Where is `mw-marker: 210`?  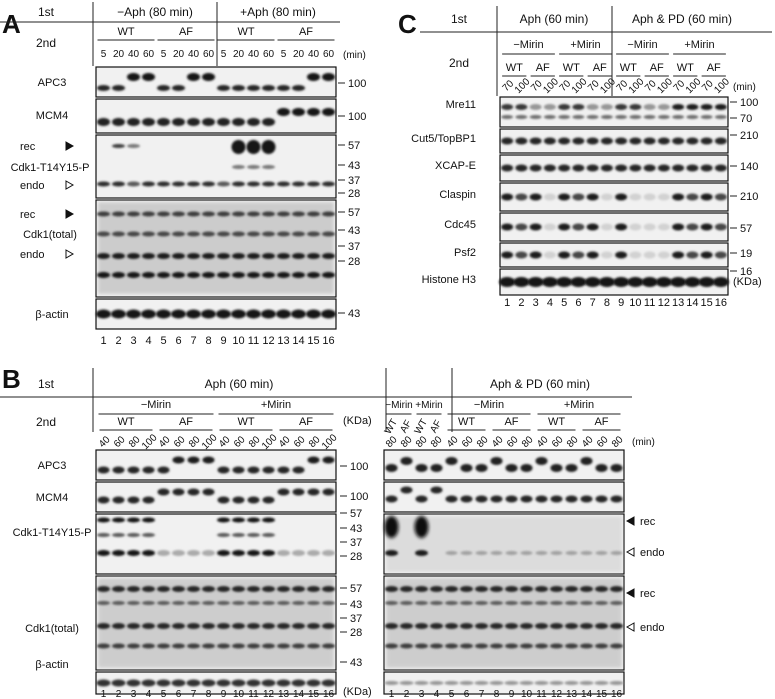 mw-marker: 210 is located at coordinates (744, 197).